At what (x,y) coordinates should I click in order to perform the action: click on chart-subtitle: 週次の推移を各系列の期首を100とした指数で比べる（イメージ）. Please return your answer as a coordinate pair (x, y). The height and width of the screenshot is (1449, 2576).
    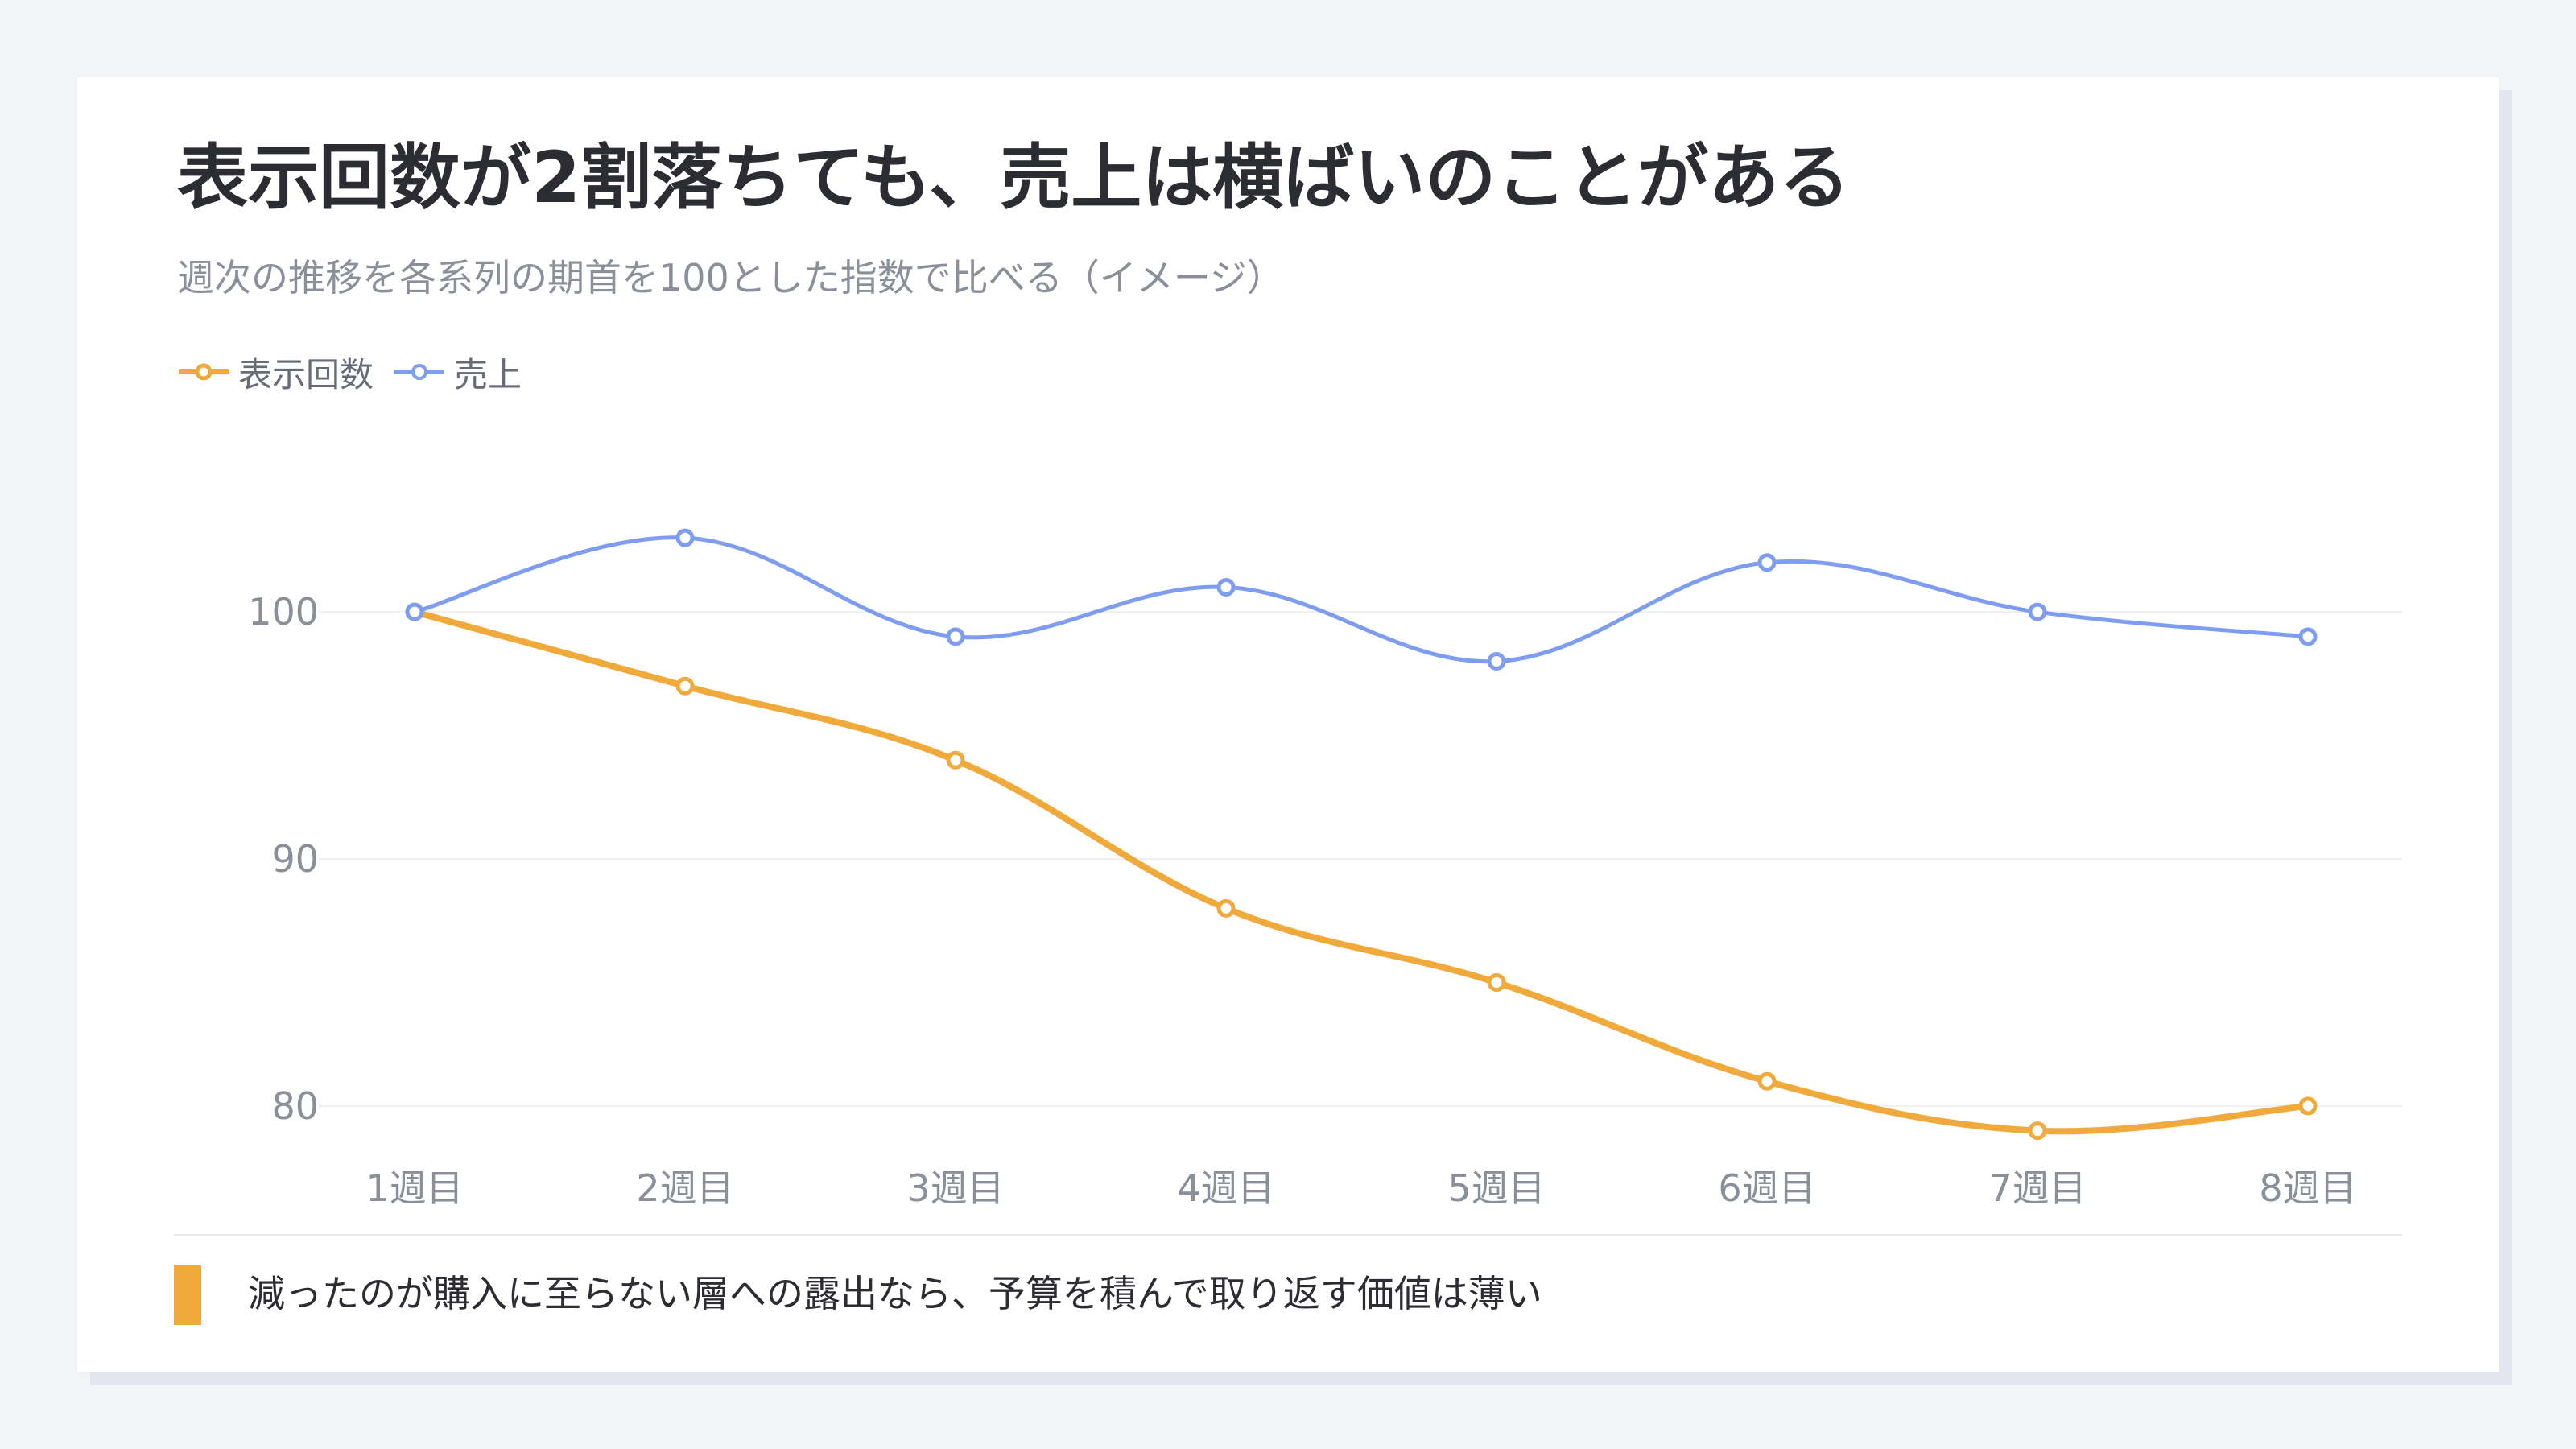
    Looking at the image, I should click on (730, 277).